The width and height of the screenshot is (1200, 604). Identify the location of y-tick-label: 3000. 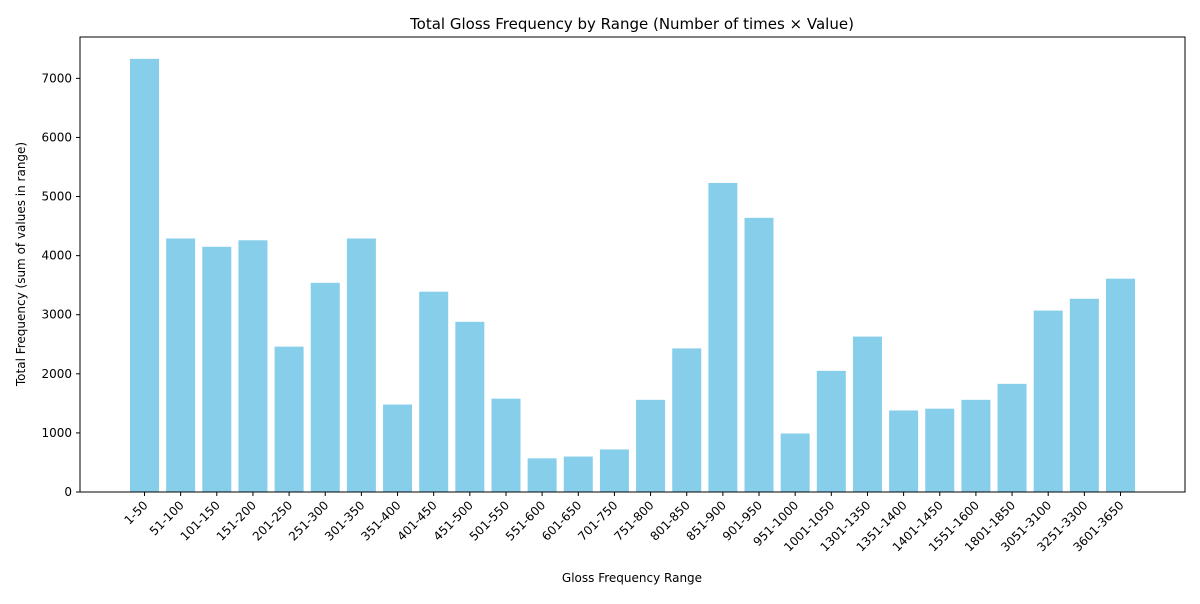
(56, 315).